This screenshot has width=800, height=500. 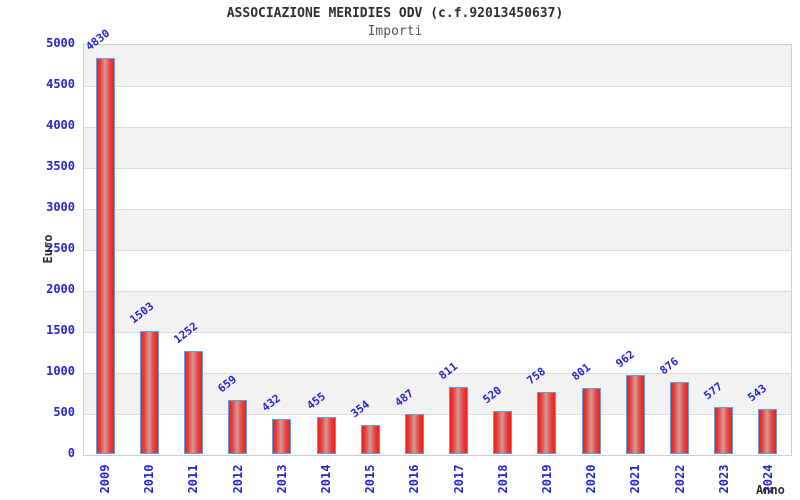 I want to click on y-tick-label: 2500, so click(x=60, y=248).